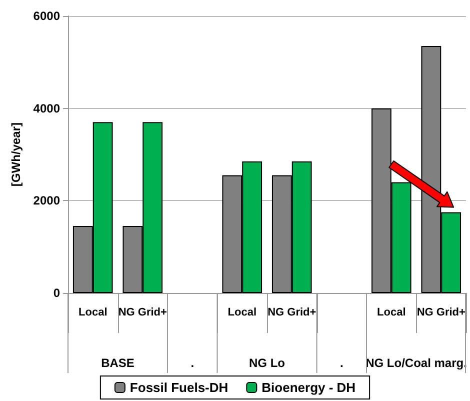  Describe the element at coordinates (309, 387) in the screenshot. I see `legend-label: Bioenergy - DH` at that location.